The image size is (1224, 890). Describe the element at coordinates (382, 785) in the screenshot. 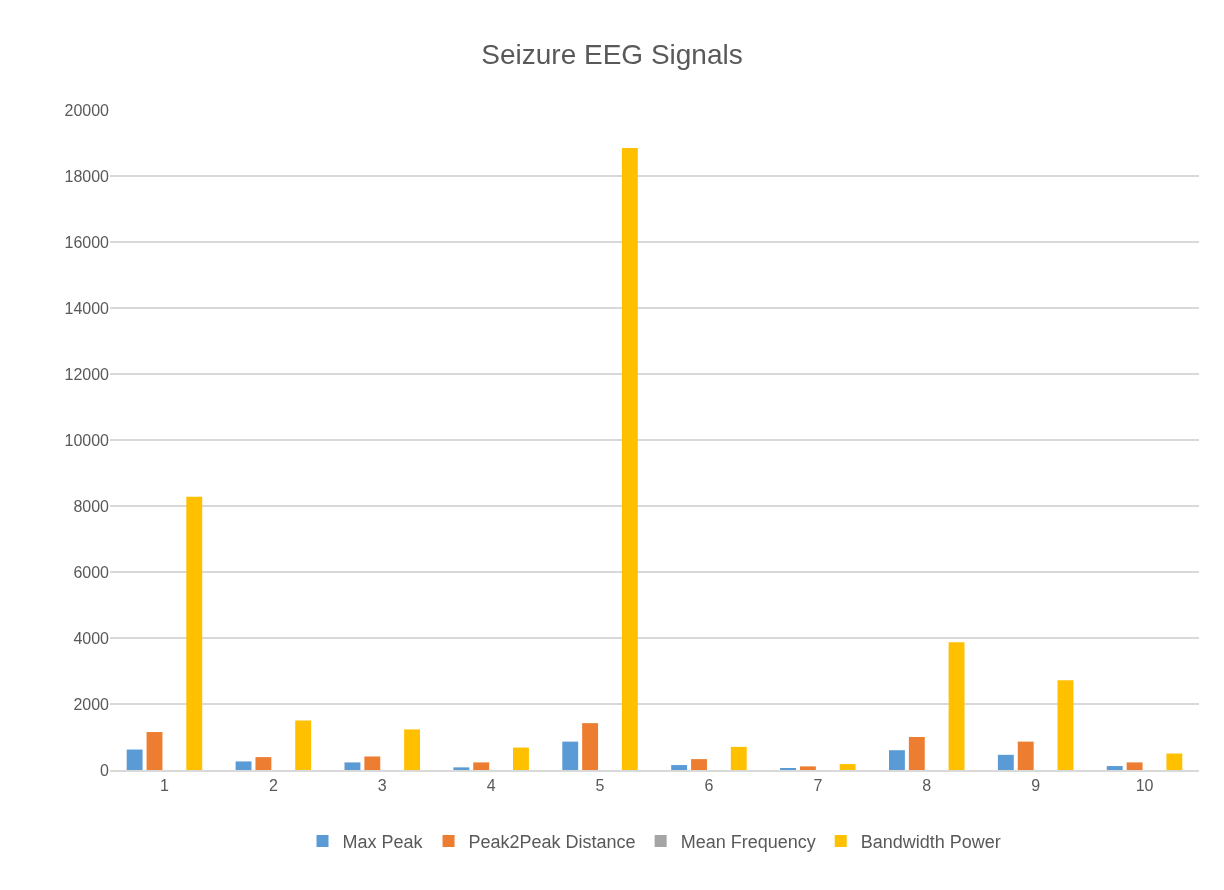

I see `x-tick-label: 3` at that location.